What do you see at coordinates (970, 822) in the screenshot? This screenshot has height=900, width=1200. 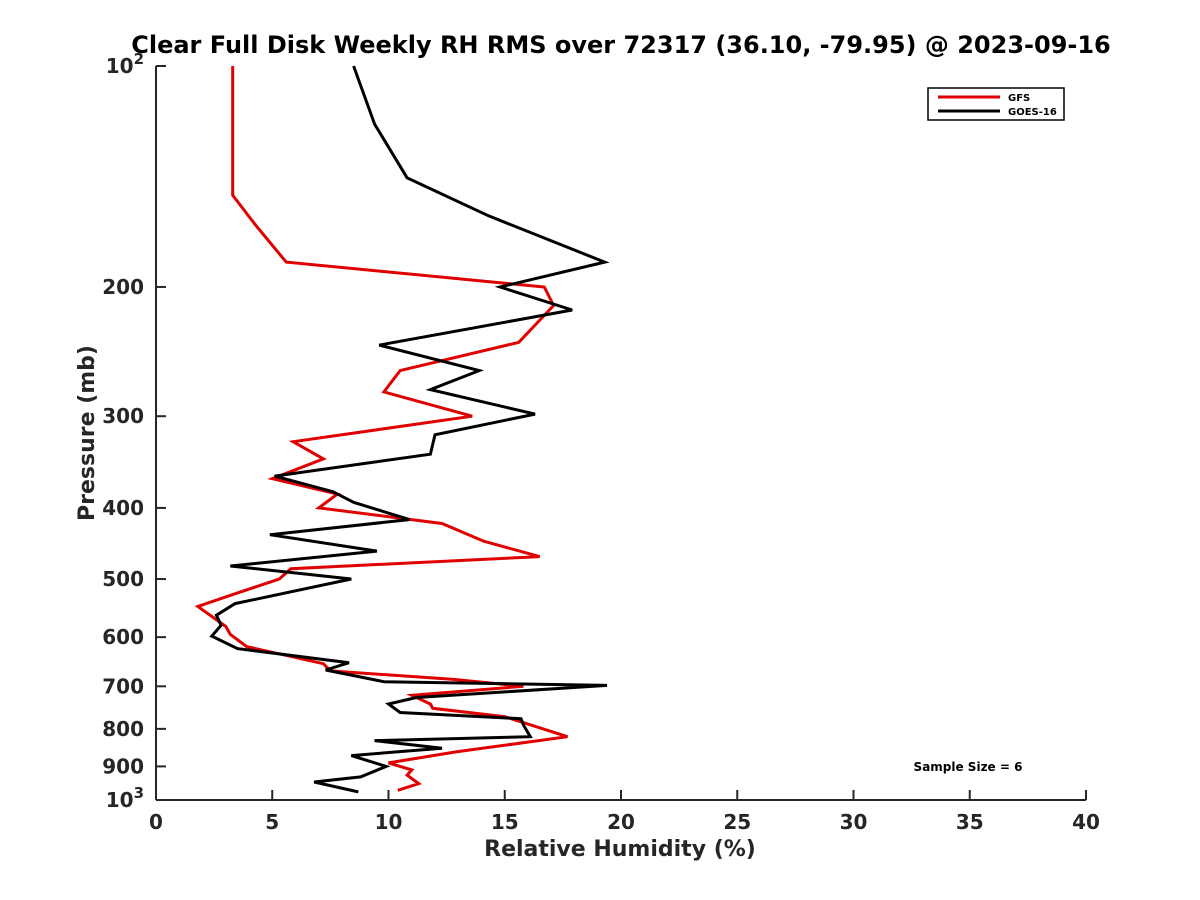 I see `x-tick-label: 35` at bounding box center [970, 822].